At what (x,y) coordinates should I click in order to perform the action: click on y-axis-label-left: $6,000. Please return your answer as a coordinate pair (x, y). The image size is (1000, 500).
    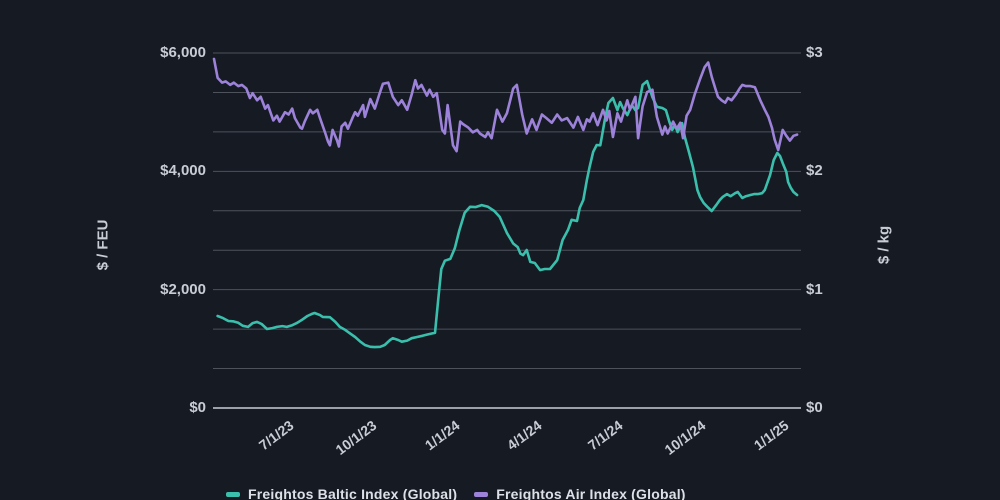
    Looking at the image, I should click on (183, 53).